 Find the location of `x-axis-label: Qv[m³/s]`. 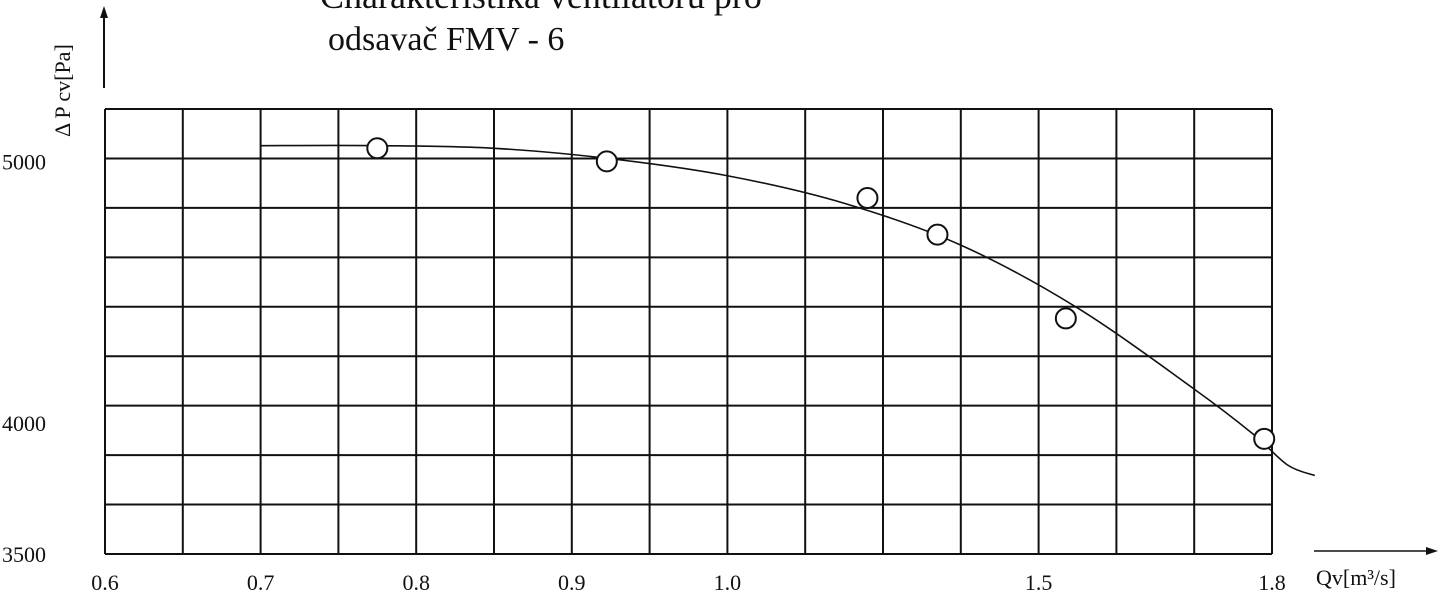

x-axis-label: Qv[m³/s] is located at coordinates (1356, 577).